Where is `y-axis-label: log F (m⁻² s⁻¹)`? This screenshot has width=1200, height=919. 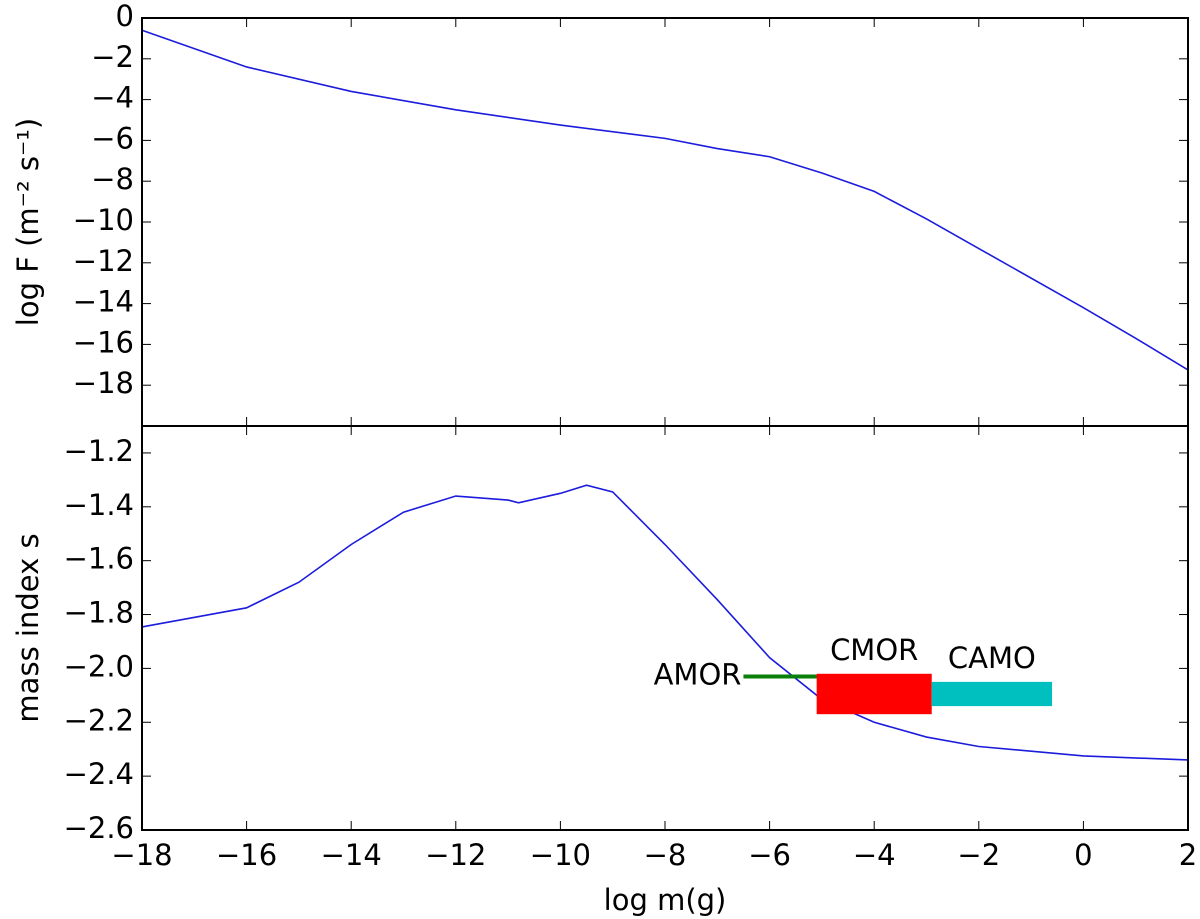
y-axis-label: log F (m⁻² s⁻¹) is located at coordinates (28, 222).